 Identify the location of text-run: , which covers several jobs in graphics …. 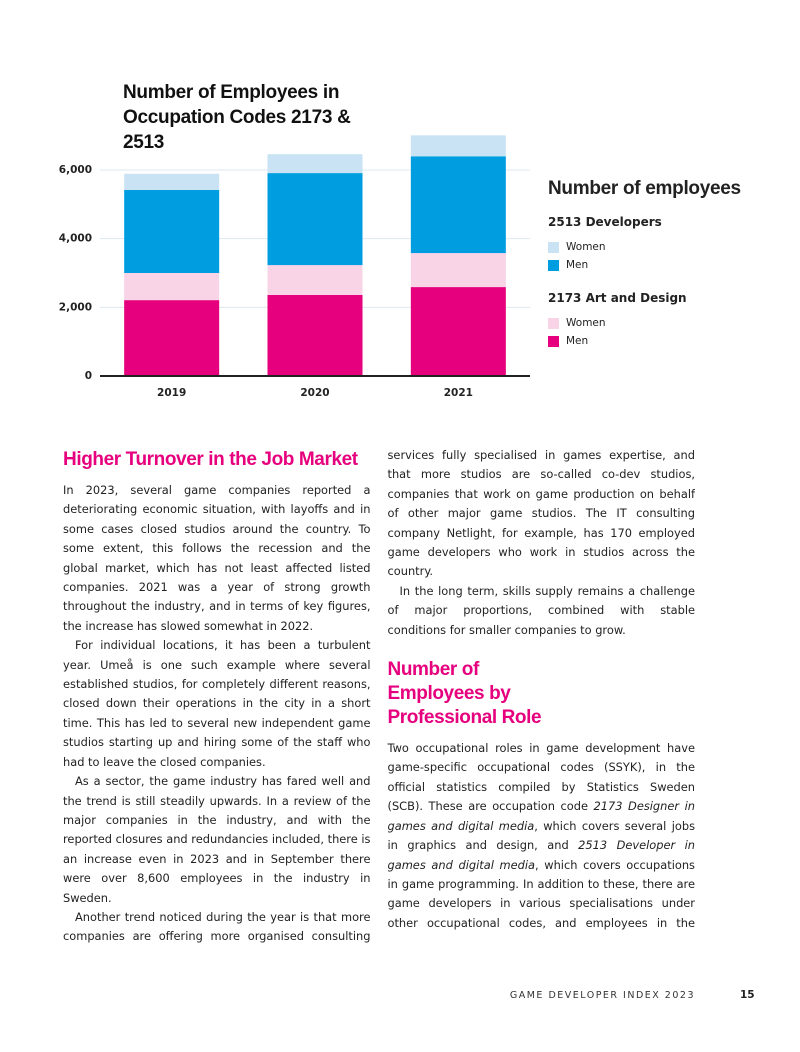
(541, 835).